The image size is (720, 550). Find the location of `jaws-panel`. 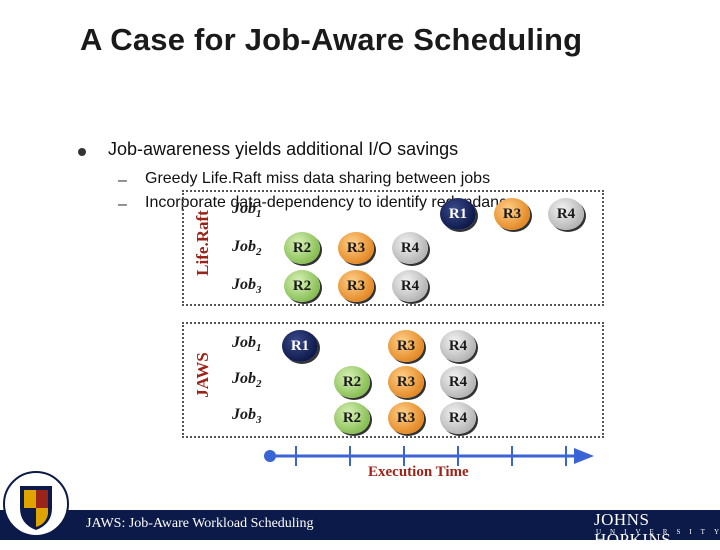

jaws-panel is located at coordinates (393, 380).